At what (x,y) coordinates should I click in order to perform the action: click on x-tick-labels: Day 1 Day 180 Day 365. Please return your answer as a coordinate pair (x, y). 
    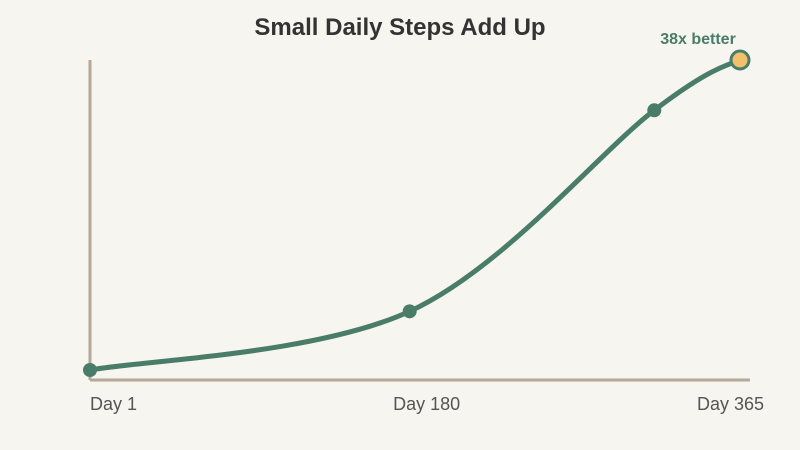
    Looking at the image, I should click on (427, 404).